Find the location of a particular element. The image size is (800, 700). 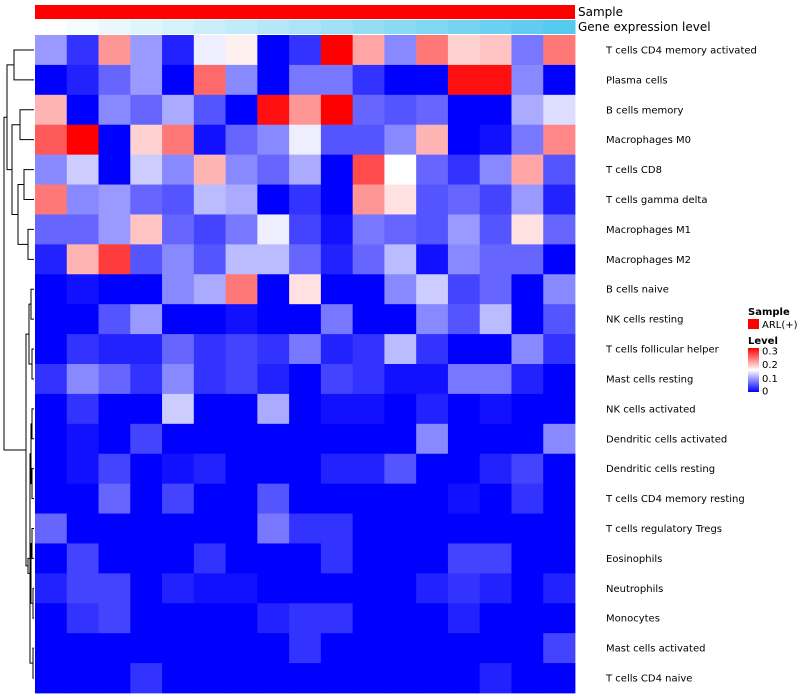

legend-sample-swatch is located at coordinates (753, 324).